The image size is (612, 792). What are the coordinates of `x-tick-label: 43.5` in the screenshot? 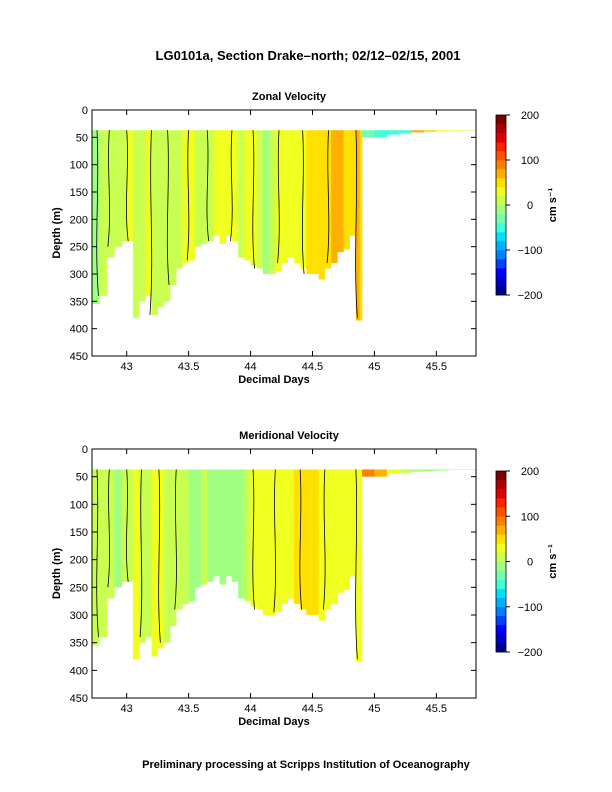 It's located at (188, 367).